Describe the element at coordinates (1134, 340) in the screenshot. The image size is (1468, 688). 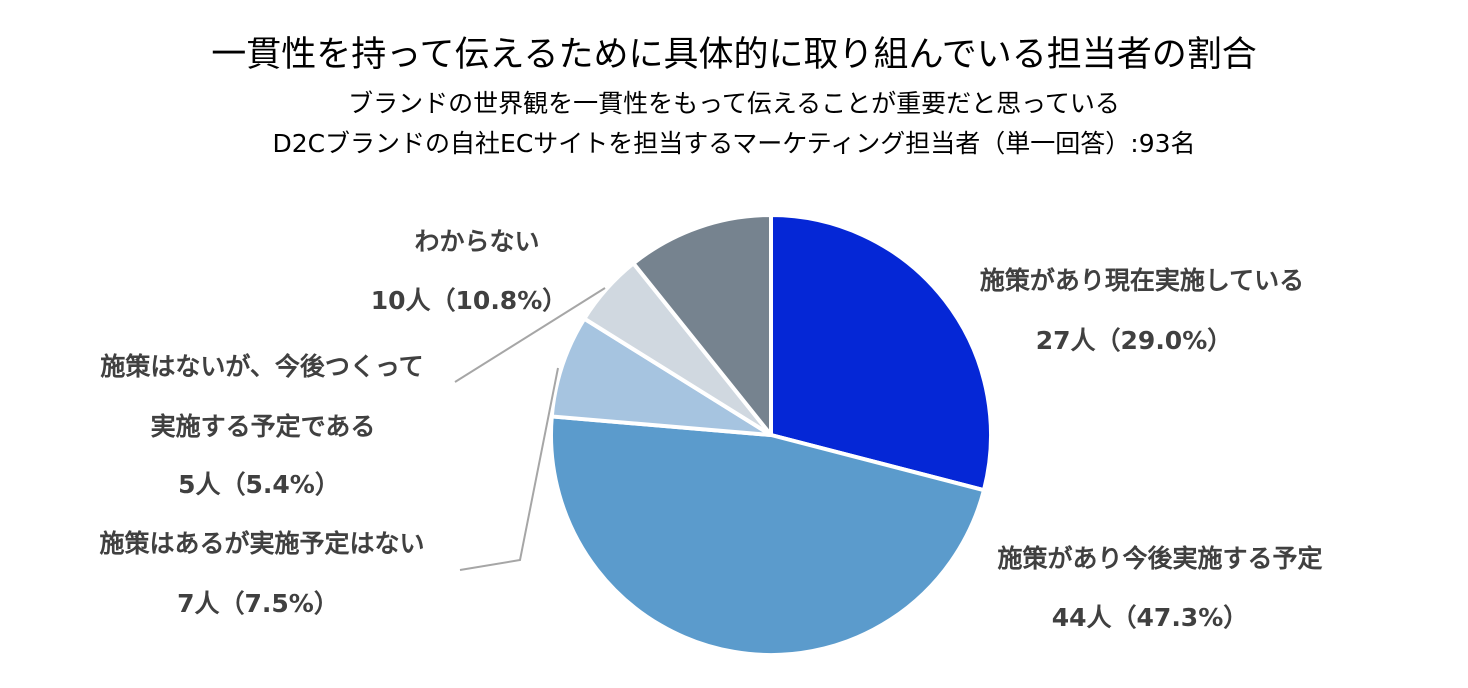
I see `slice-value-0: 27人（29.0%）` at that location.